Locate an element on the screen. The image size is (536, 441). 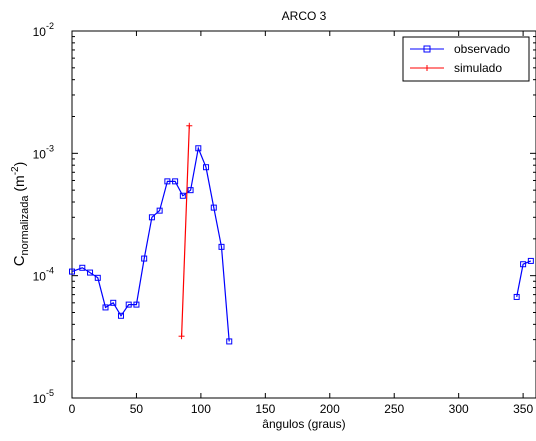
y-tick-exponent: -3 is located at coordinates (50, 148).